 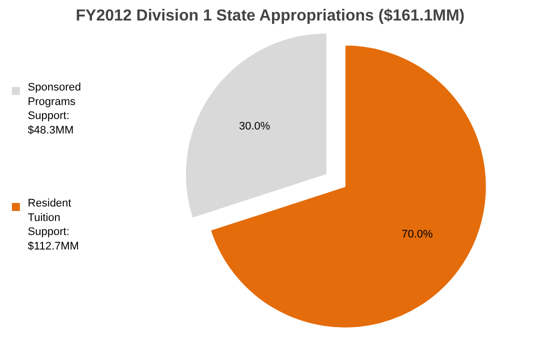 I want to click on legend-label: Resident Tuition Support: $112.7MM, so click(x=53, y=225).